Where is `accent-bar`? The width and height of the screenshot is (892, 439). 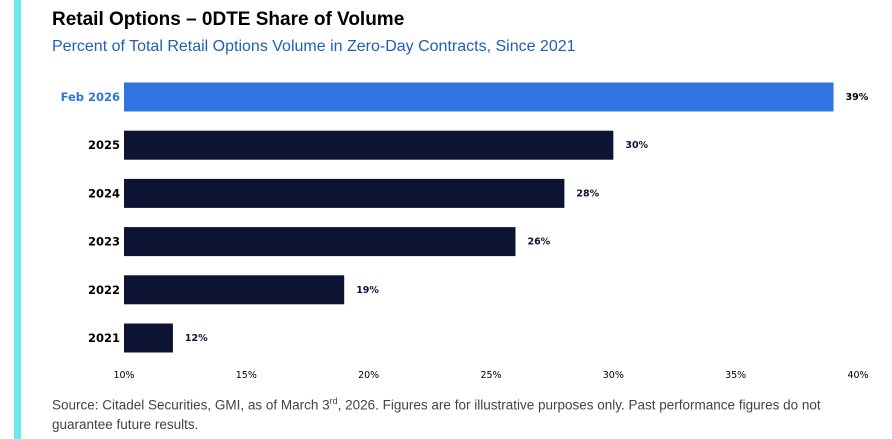
accent-bar is located at coordinates (17, 219).